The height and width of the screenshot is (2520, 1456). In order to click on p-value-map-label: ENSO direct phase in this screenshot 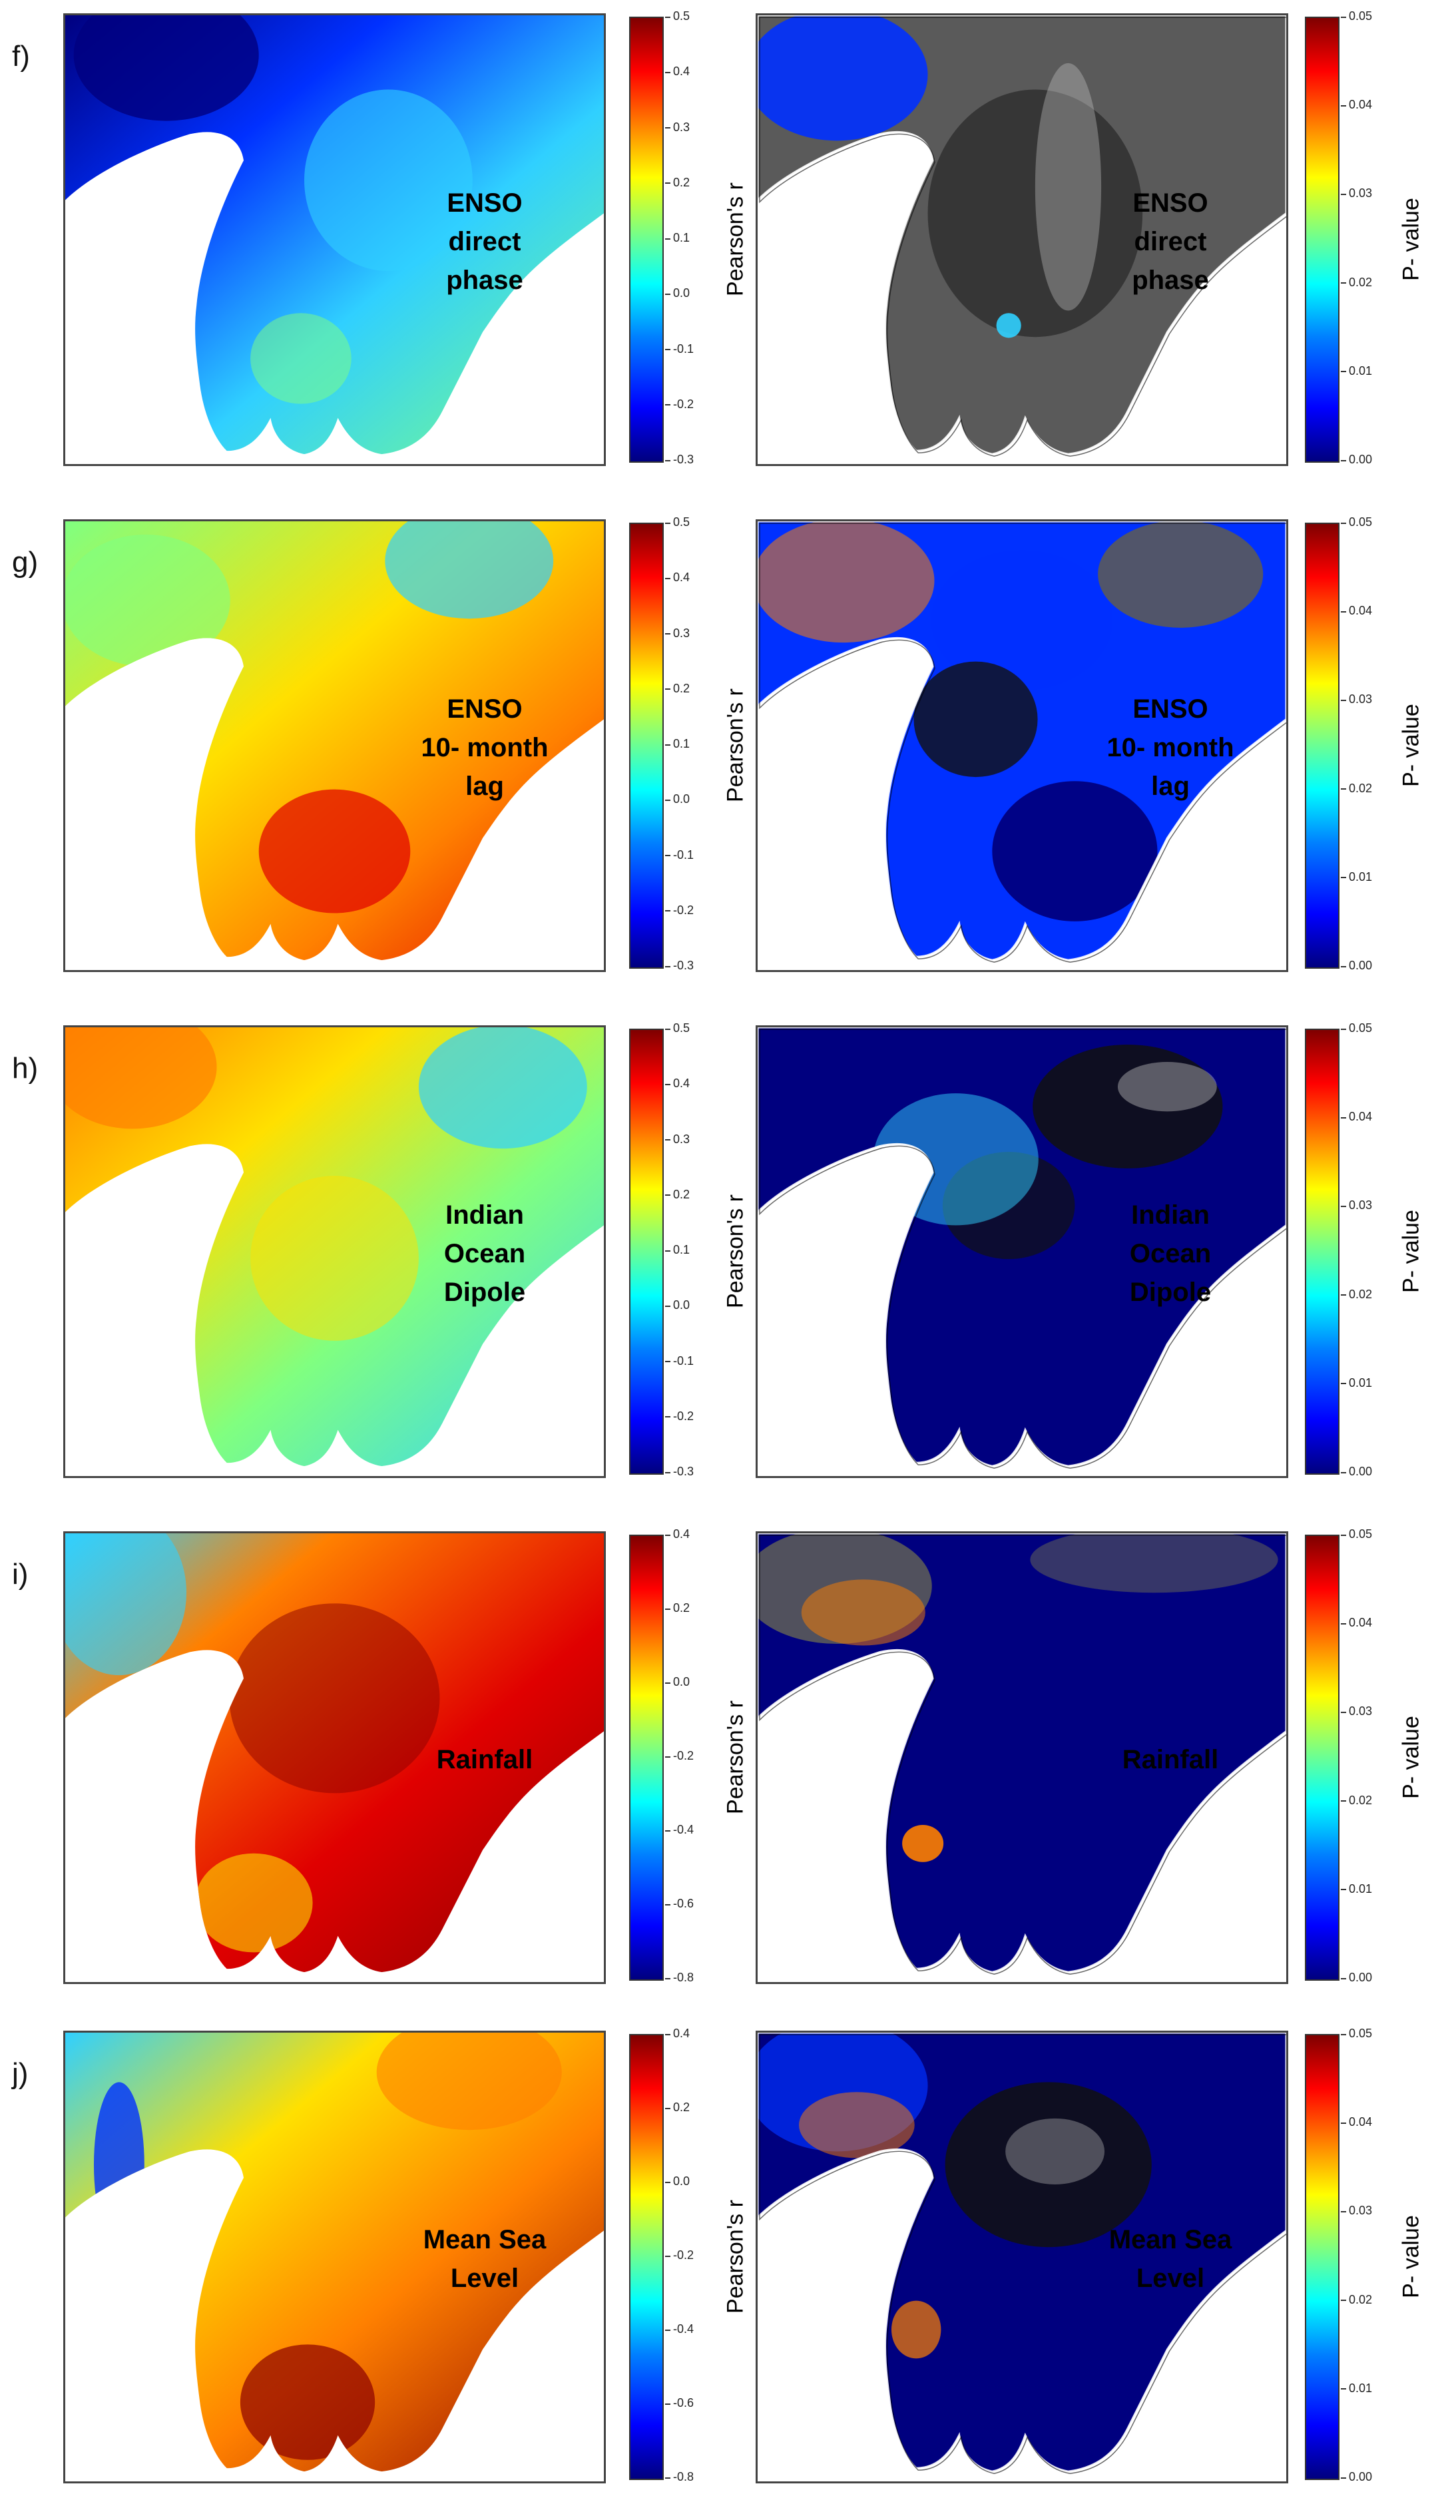, I will do `click(1170, 242)`.